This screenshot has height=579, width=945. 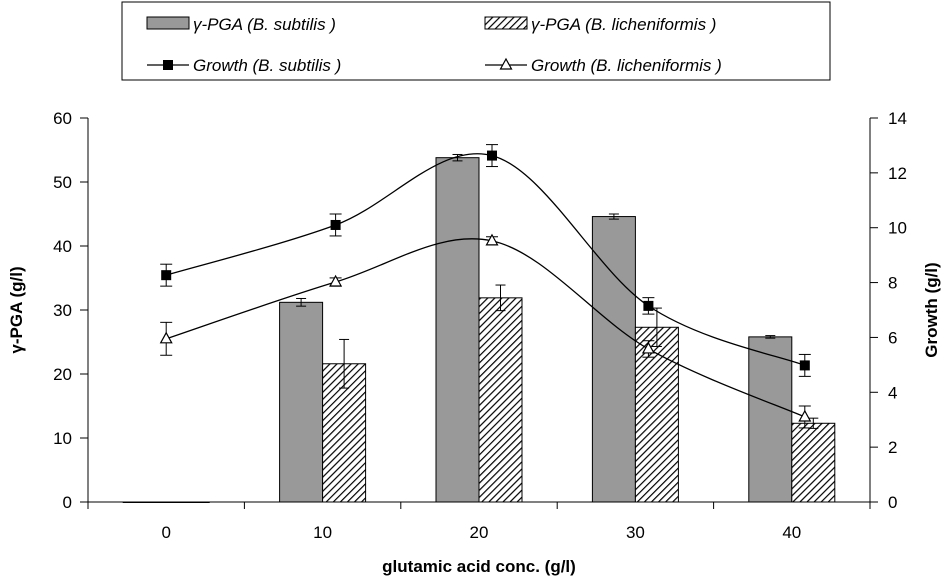 I want to click on legend-swatch-bar-licheniformis, so click(x=506, y=23).